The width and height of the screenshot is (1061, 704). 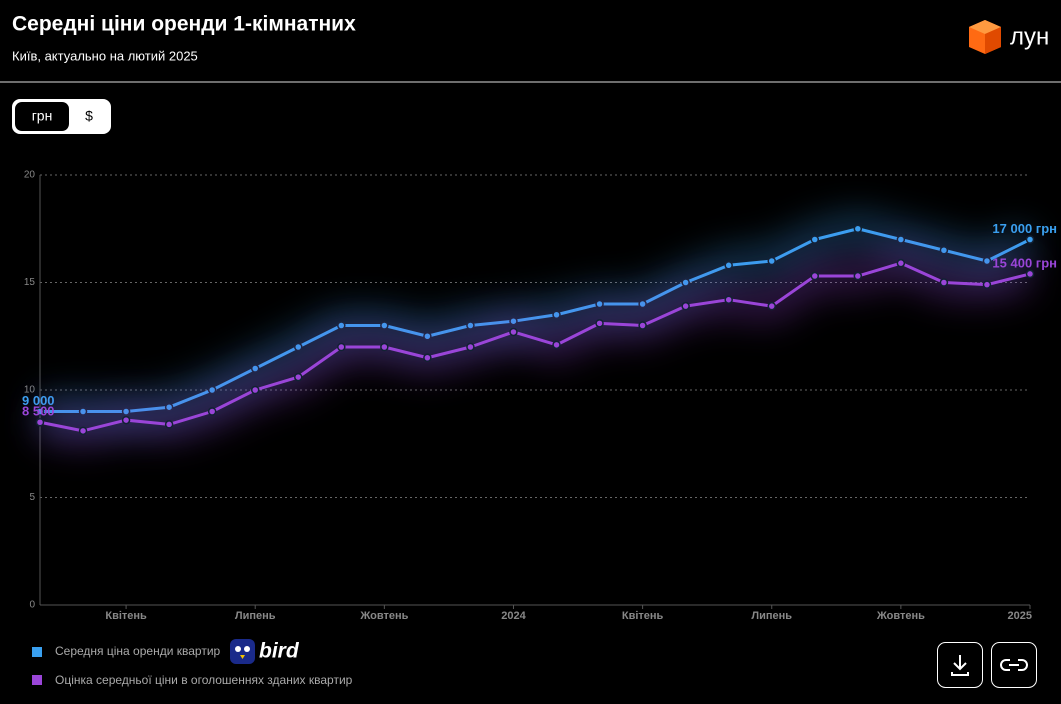 I want to click on data-label: 8 500, so click(x=38, y=411).